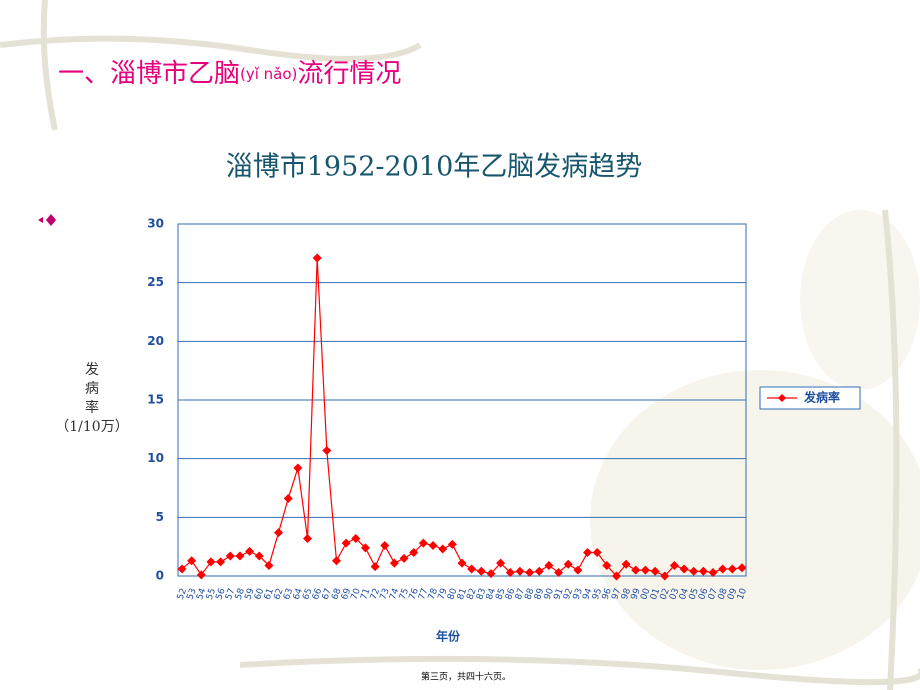  I want to click on x-tick-label: 63, so click(288, 594).